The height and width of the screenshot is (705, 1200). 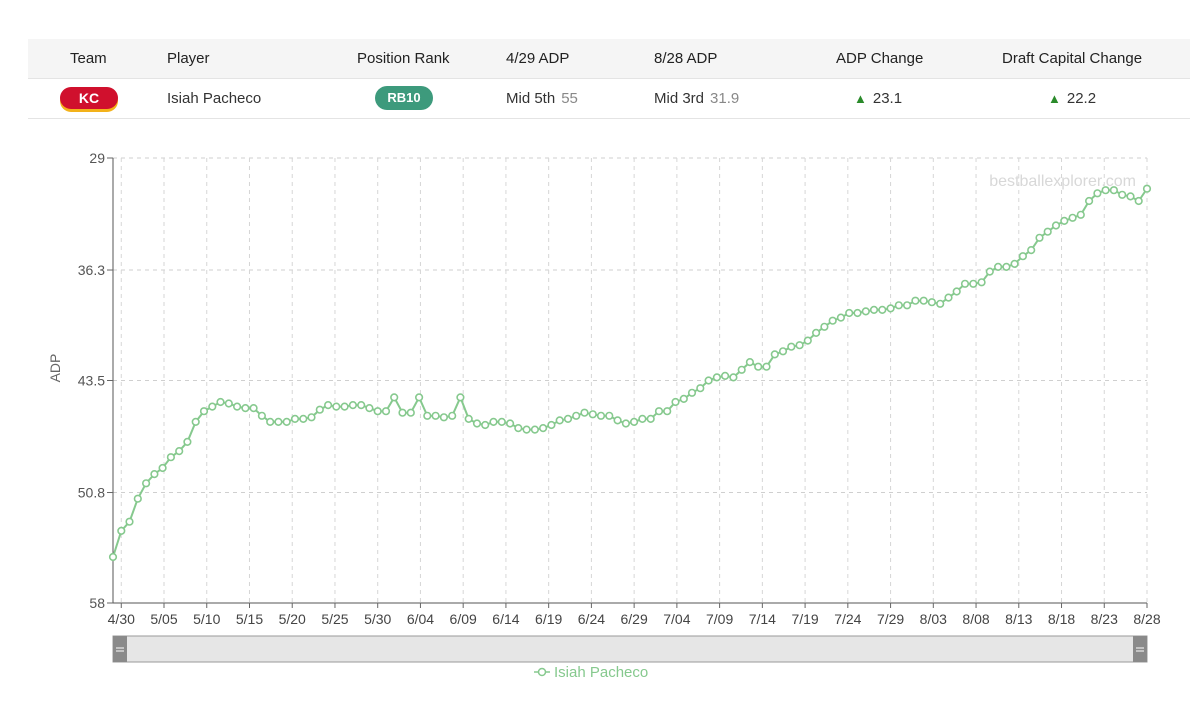 What do you see at coordinates (880, 58) in the screenshot?
I see `header-adp-change: ADP Change` at bounding box center [880, 58].